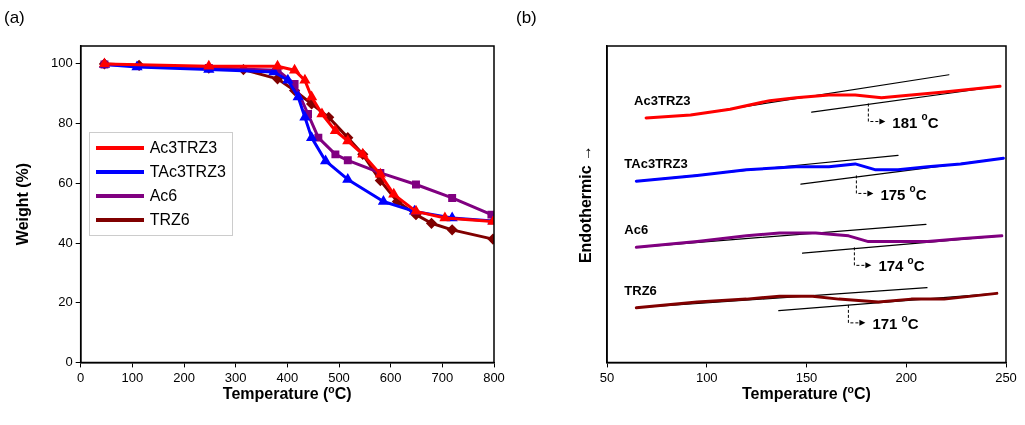  What do you see at coordinates (65, 242) in the screenshot?
I see `y-tick-label: 40` at bounding box center [65, 242].